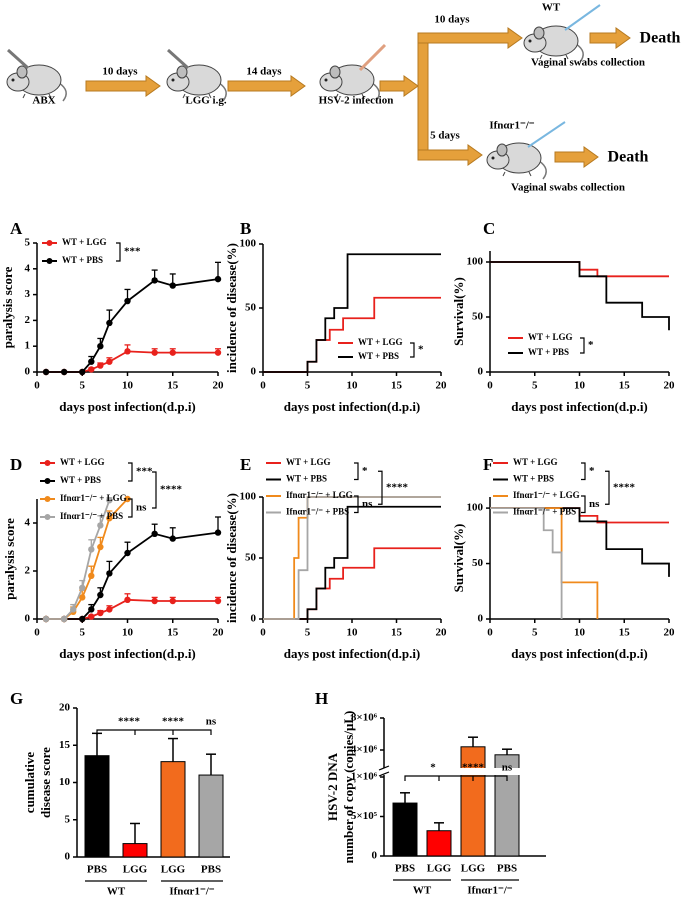 The width and height of the screenshot is (685, 898). Describe the element at coordinates (546, 495) in the screenshot. I see `legend-label: Ifnαr1⁻/⁻ + LGG` at that location.